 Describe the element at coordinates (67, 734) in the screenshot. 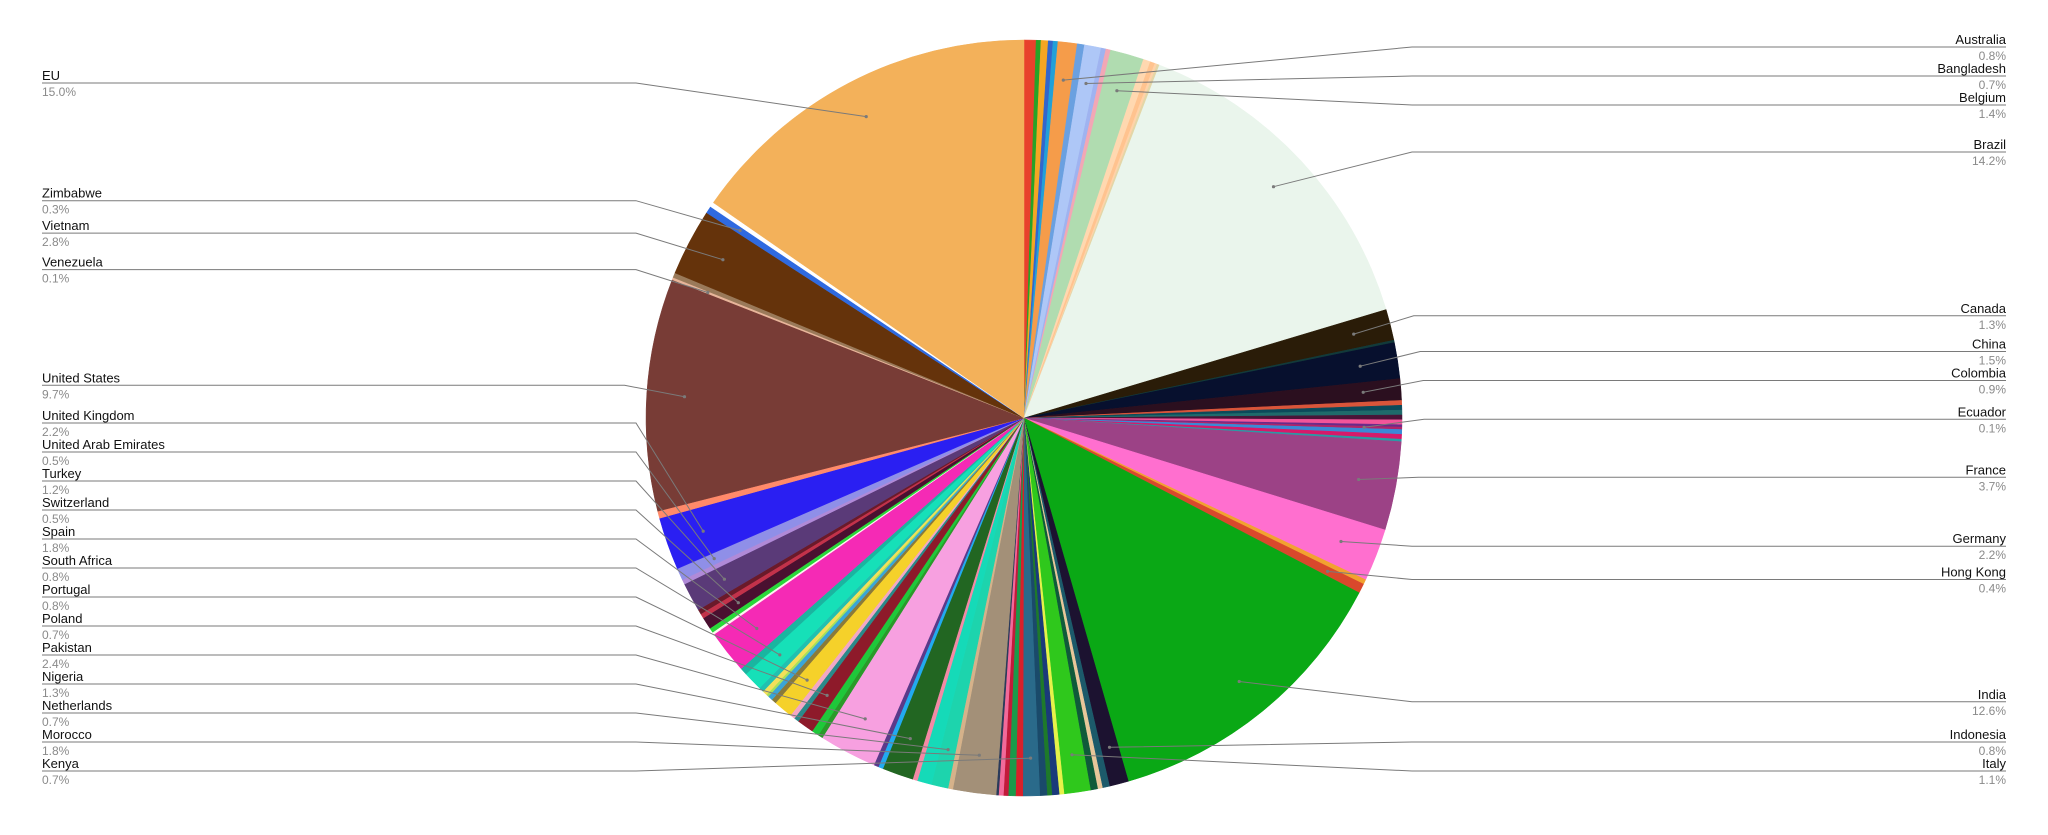

I see `label-name-morocco: Morocco` at that location.